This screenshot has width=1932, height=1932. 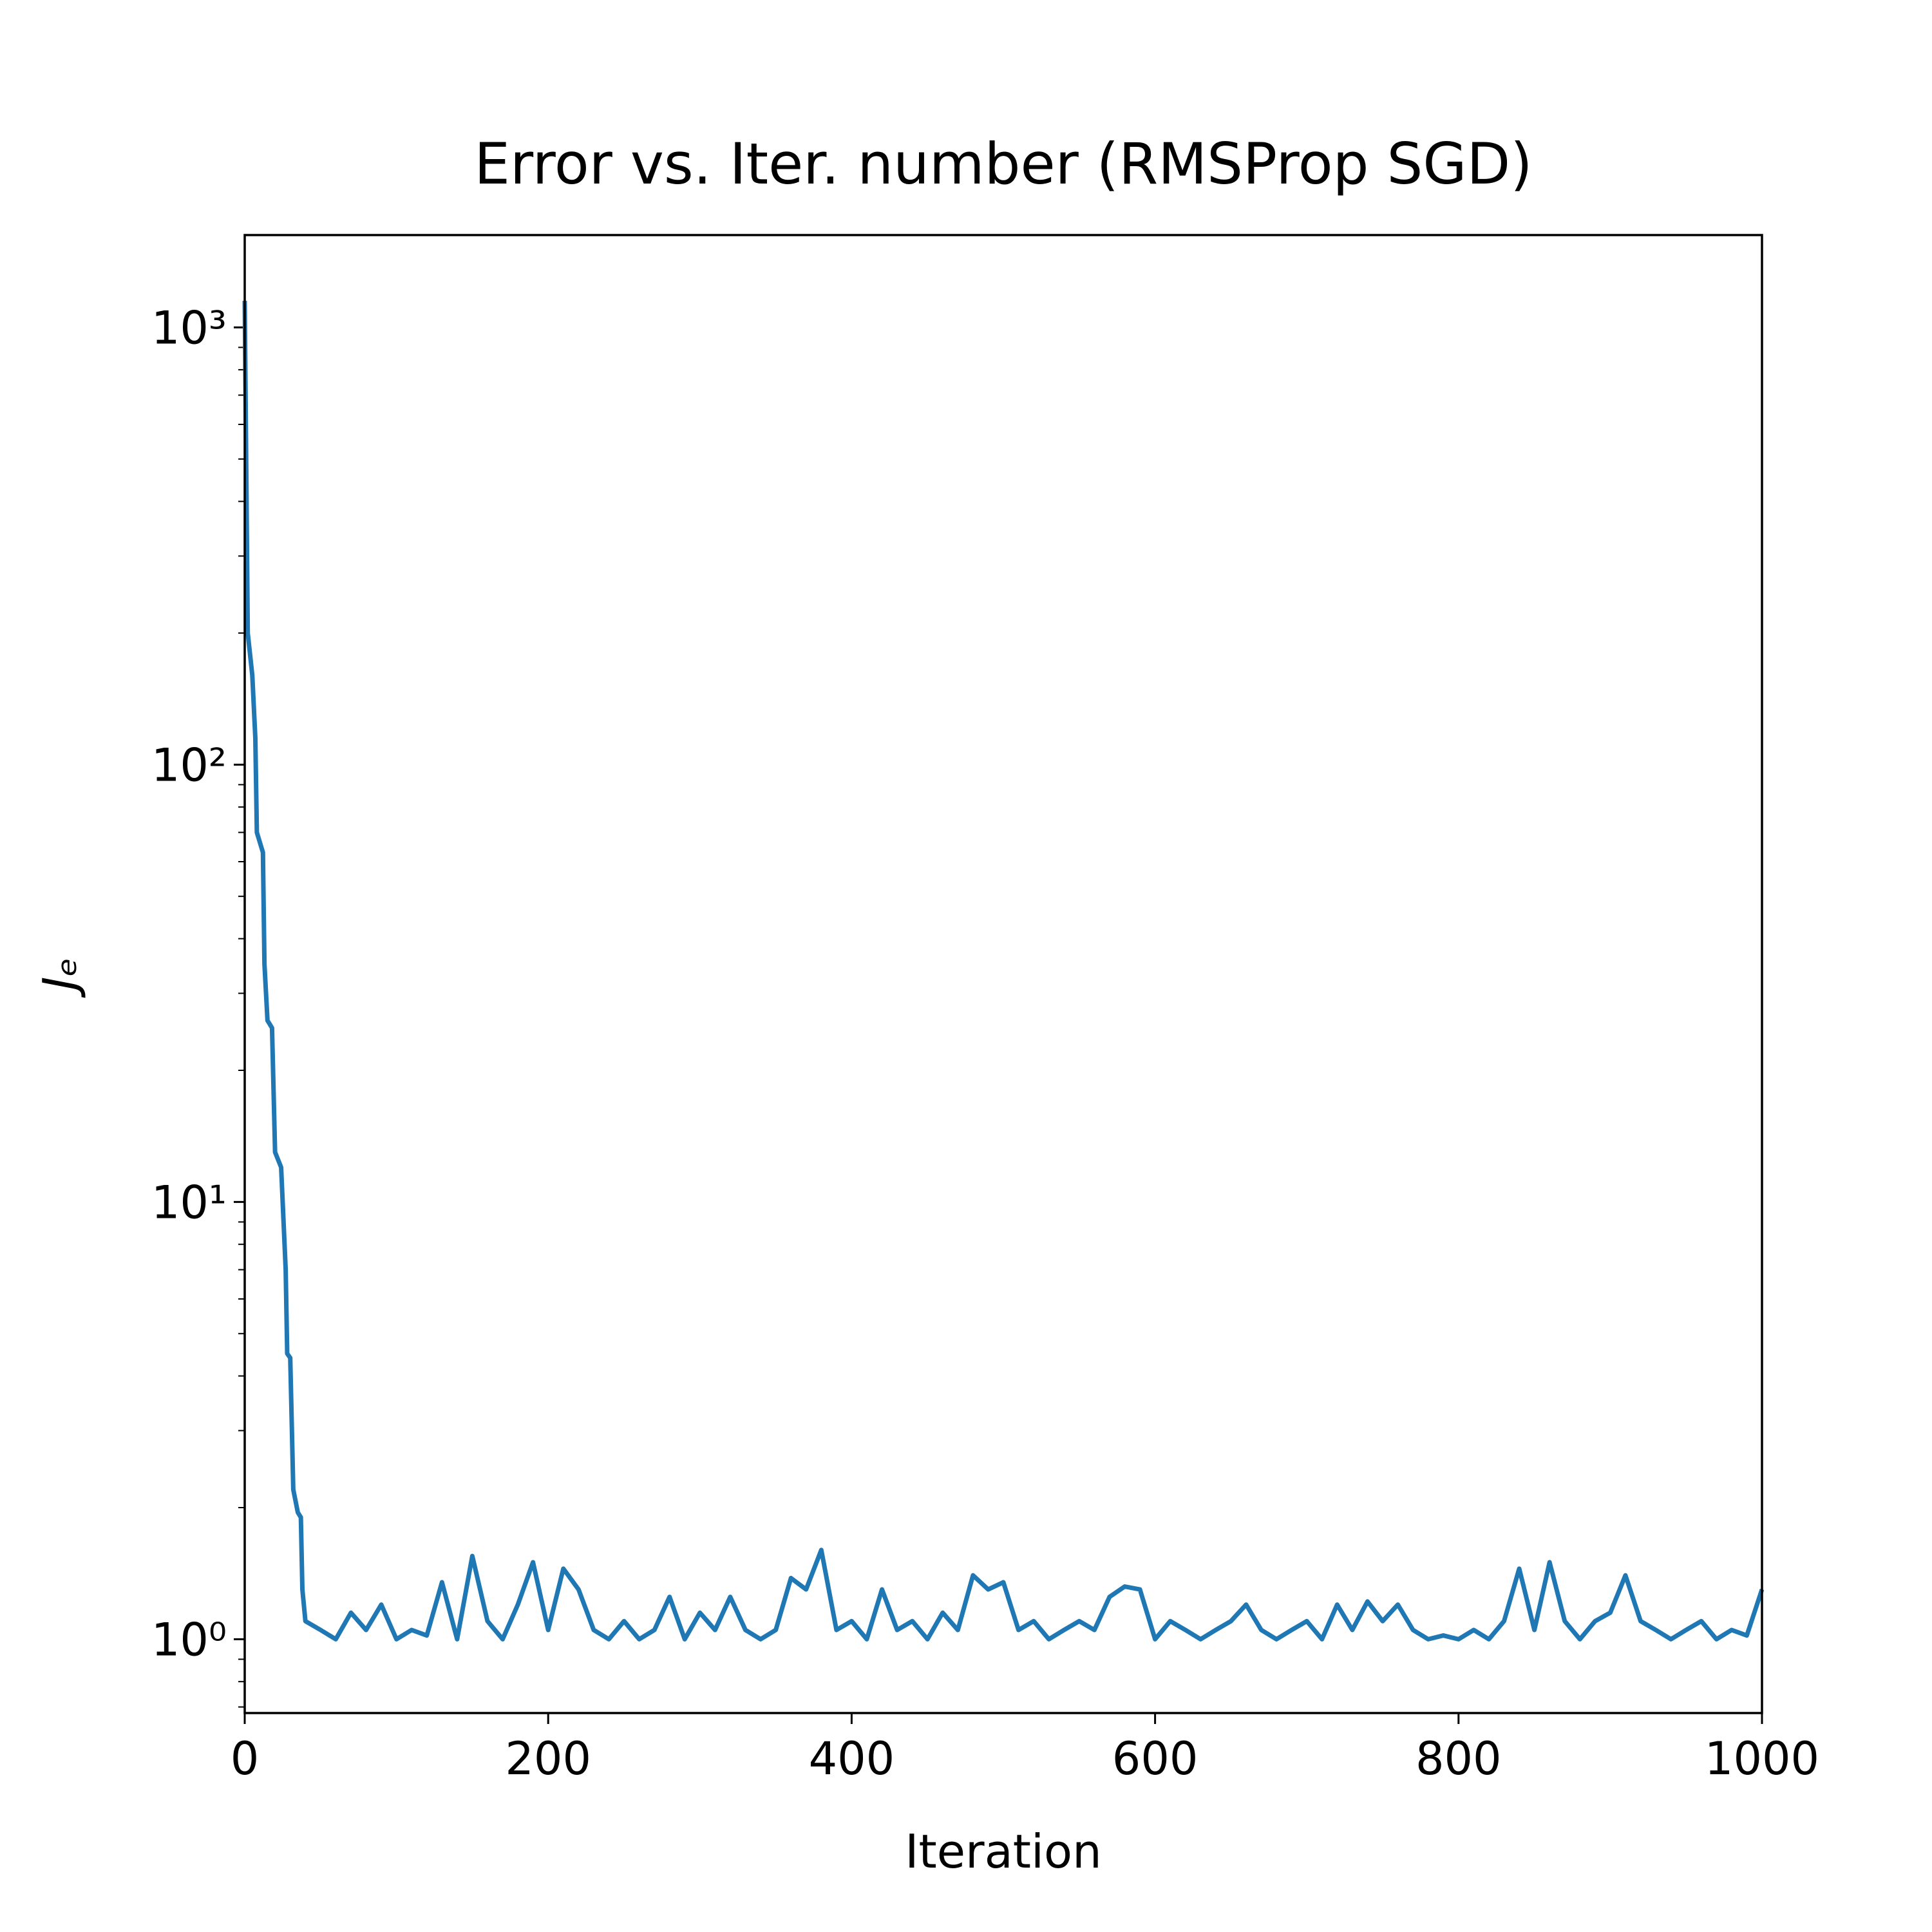 I want to click on x-tick-label: 0, so click(x=246, y=1758).